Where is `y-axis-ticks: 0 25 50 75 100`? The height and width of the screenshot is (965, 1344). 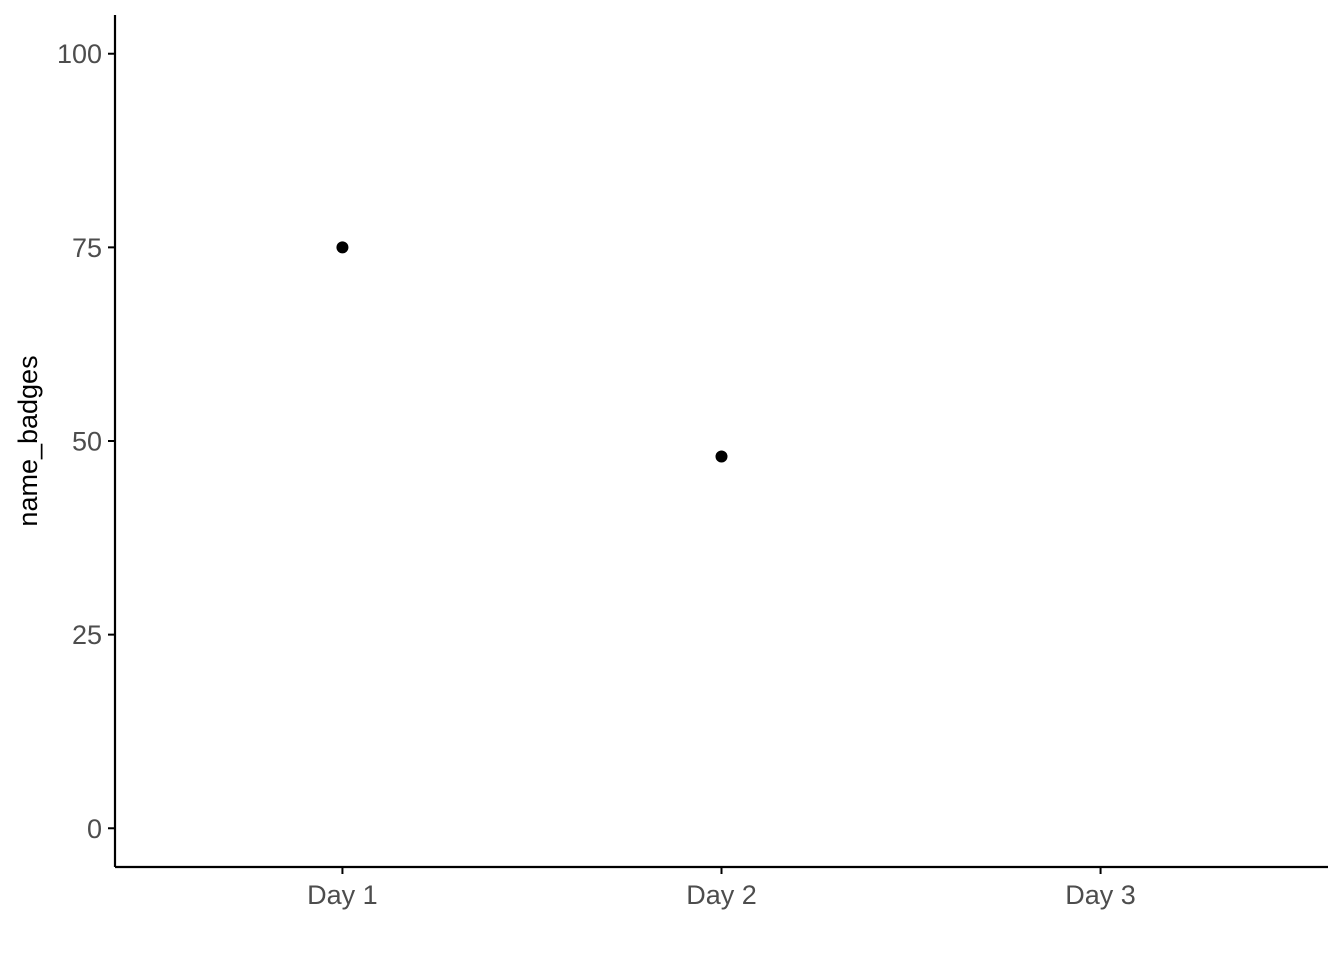 y-axis-ticks: 0 25 50 75 100 is located at coordinates (86, 441).